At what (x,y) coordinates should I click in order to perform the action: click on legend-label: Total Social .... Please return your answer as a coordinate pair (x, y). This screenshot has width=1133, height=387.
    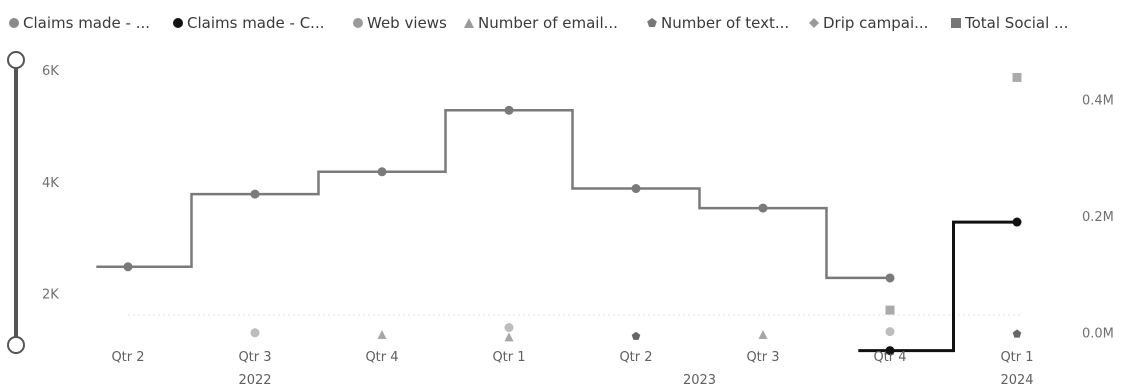
    Looking at the image, I should click on (1016, 23).